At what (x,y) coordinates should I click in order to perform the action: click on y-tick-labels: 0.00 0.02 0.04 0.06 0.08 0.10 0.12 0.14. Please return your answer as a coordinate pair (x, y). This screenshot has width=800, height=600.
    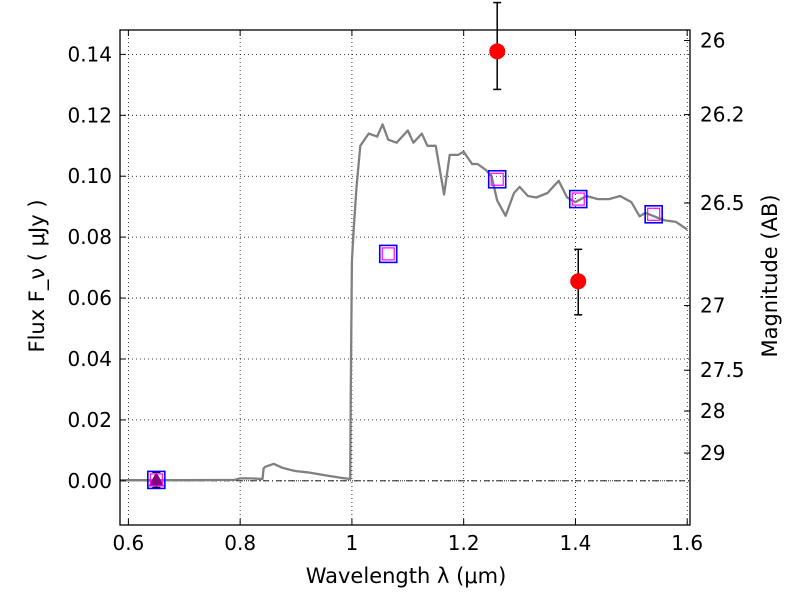
    Looking at the image, I should click on (89, 267).